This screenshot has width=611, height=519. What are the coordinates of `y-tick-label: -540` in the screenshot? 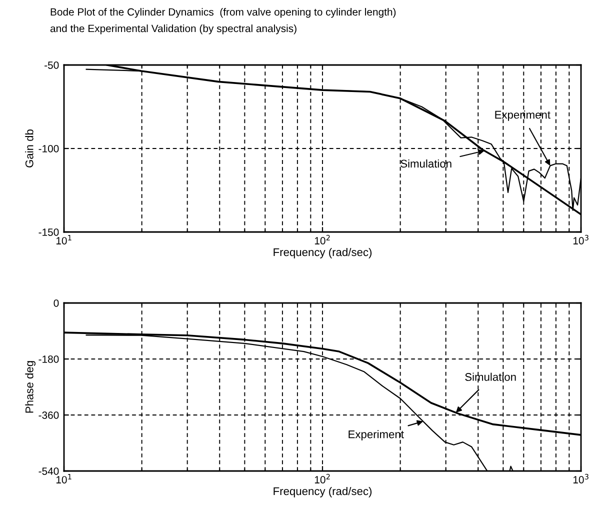 It's located at (48, 471).